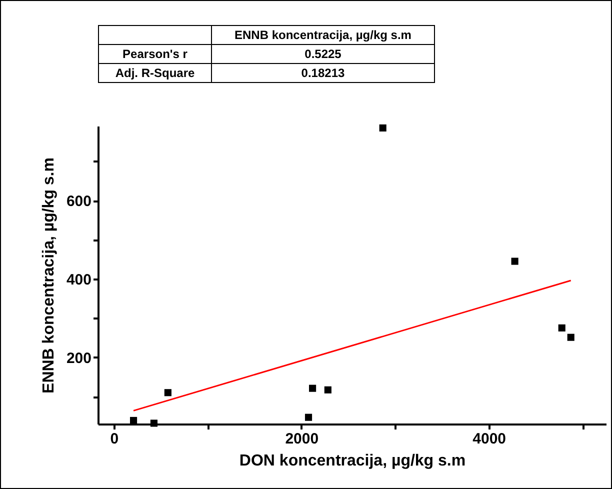 The image size is (612, 489). Describe the element at coordinates (323, 73) in the screenshot. I see `text: 0.18213` at that location.